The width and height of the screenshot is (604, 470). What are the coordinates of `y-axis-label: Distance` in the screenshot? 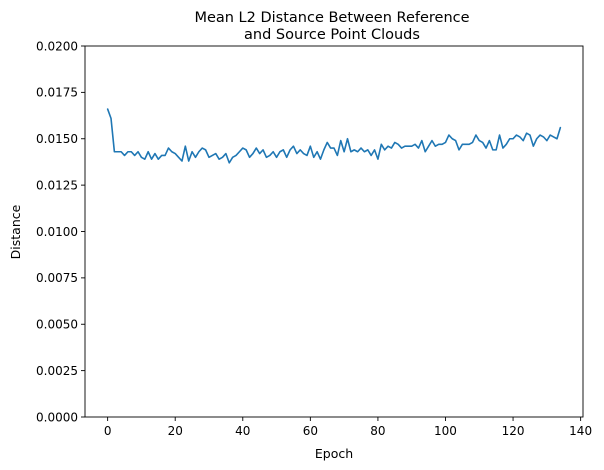 It's located at (15, 231).